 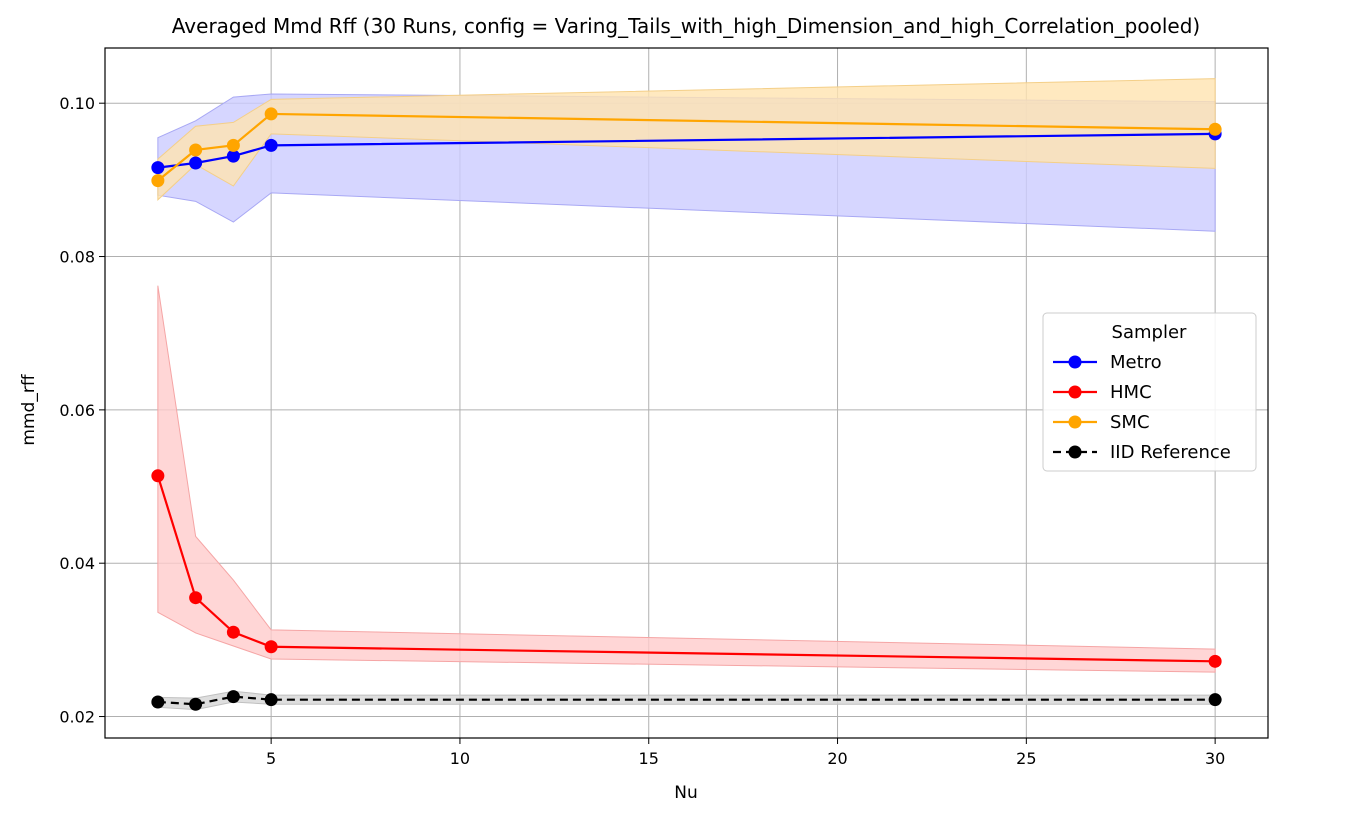 What do you see at coordinates (1107, 362) in the screenshot?
I see `legend-item-metro: Metro` at bounding box center [1107, 362].